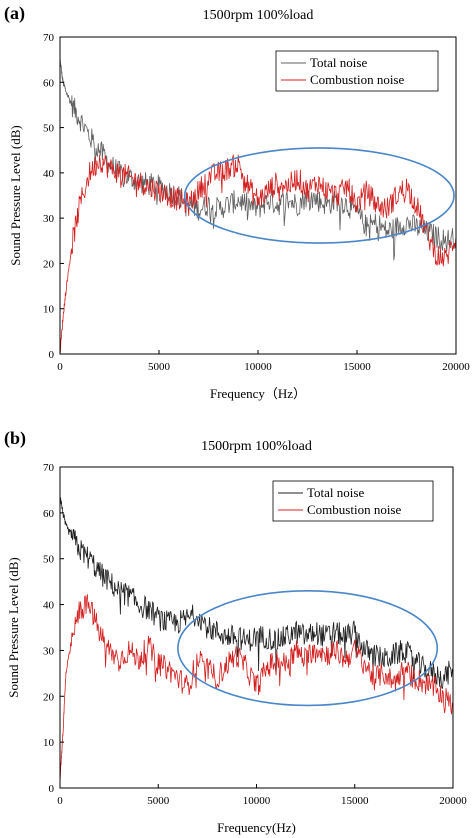 This screenshot has width=474, height=838. Describe the element at coordinates (258, 393) in the screenshot. I see `x-axis-label: Frequency（Hz）` at that location.